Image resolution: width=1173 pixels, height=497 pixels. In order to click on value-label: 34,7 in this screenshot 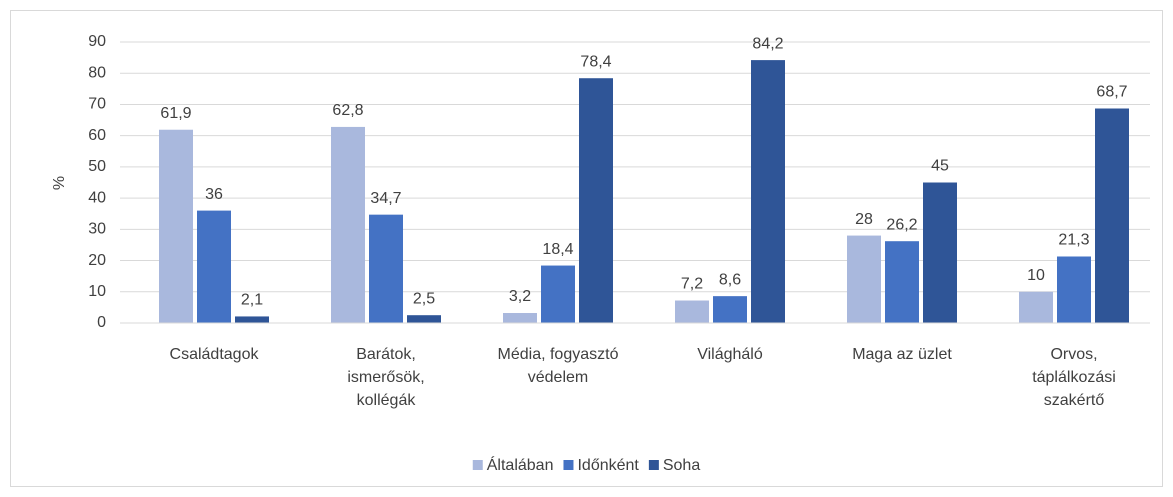, I will do `click(385, 198)`.